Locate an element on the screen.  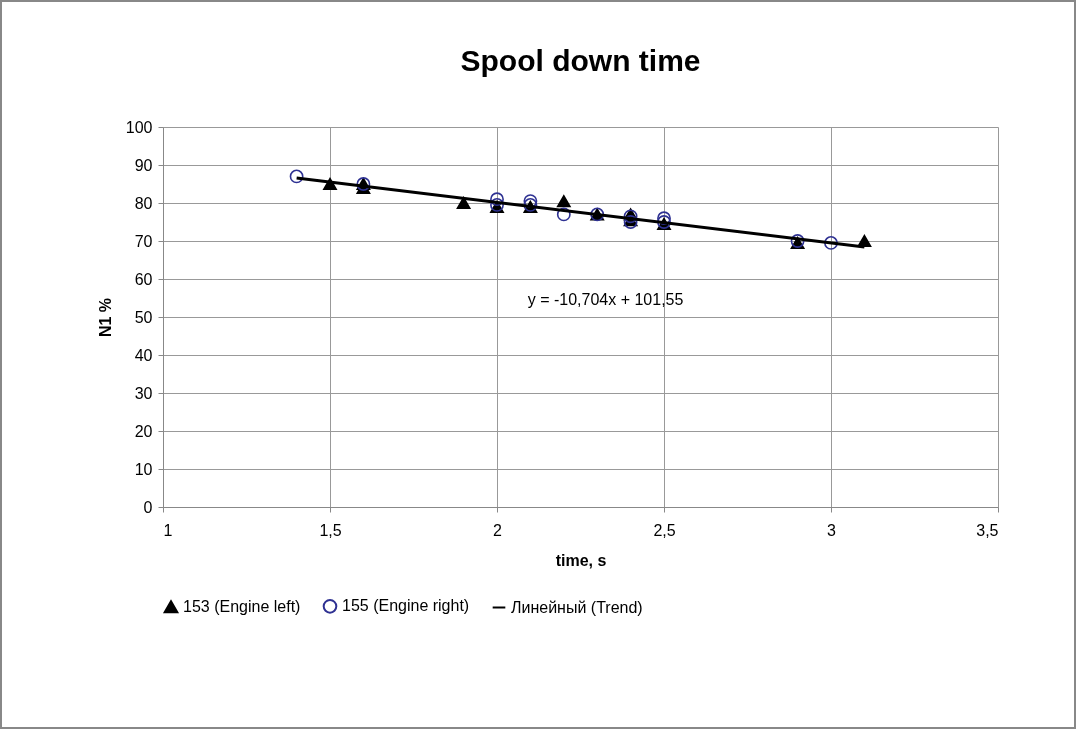
x-tick-label: 1 is located at coordinates (168, 530).